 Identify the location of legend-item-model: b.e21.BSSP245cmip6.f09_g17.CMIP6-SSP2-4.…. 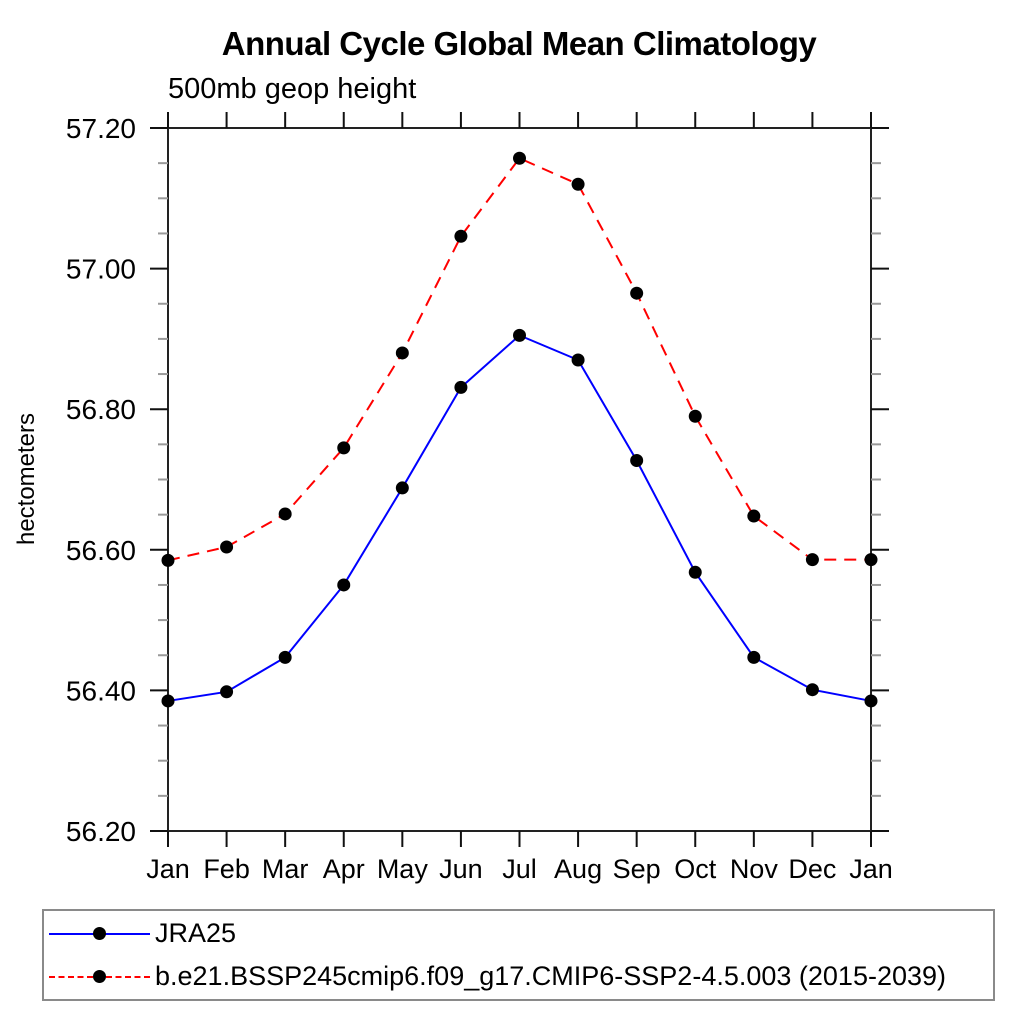
(518, 976).